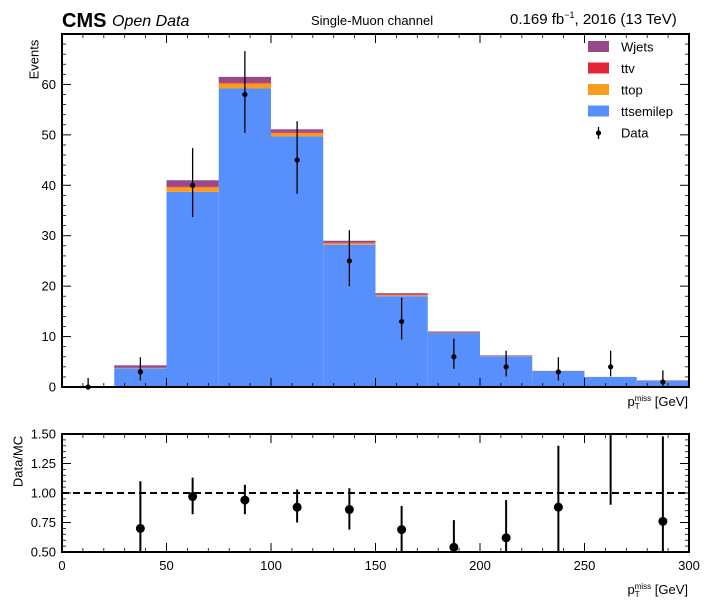  Describe the element at coordinates (537, 19) in the screenshot. I see `lumi-value: 0.169 fb` at that location.